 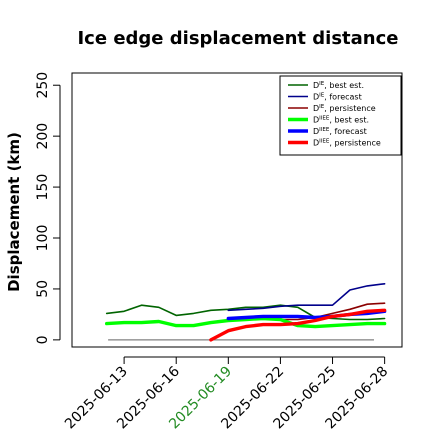 I want to click on chart-title: Ice edge displacement distance, so click(x=237, y=38).